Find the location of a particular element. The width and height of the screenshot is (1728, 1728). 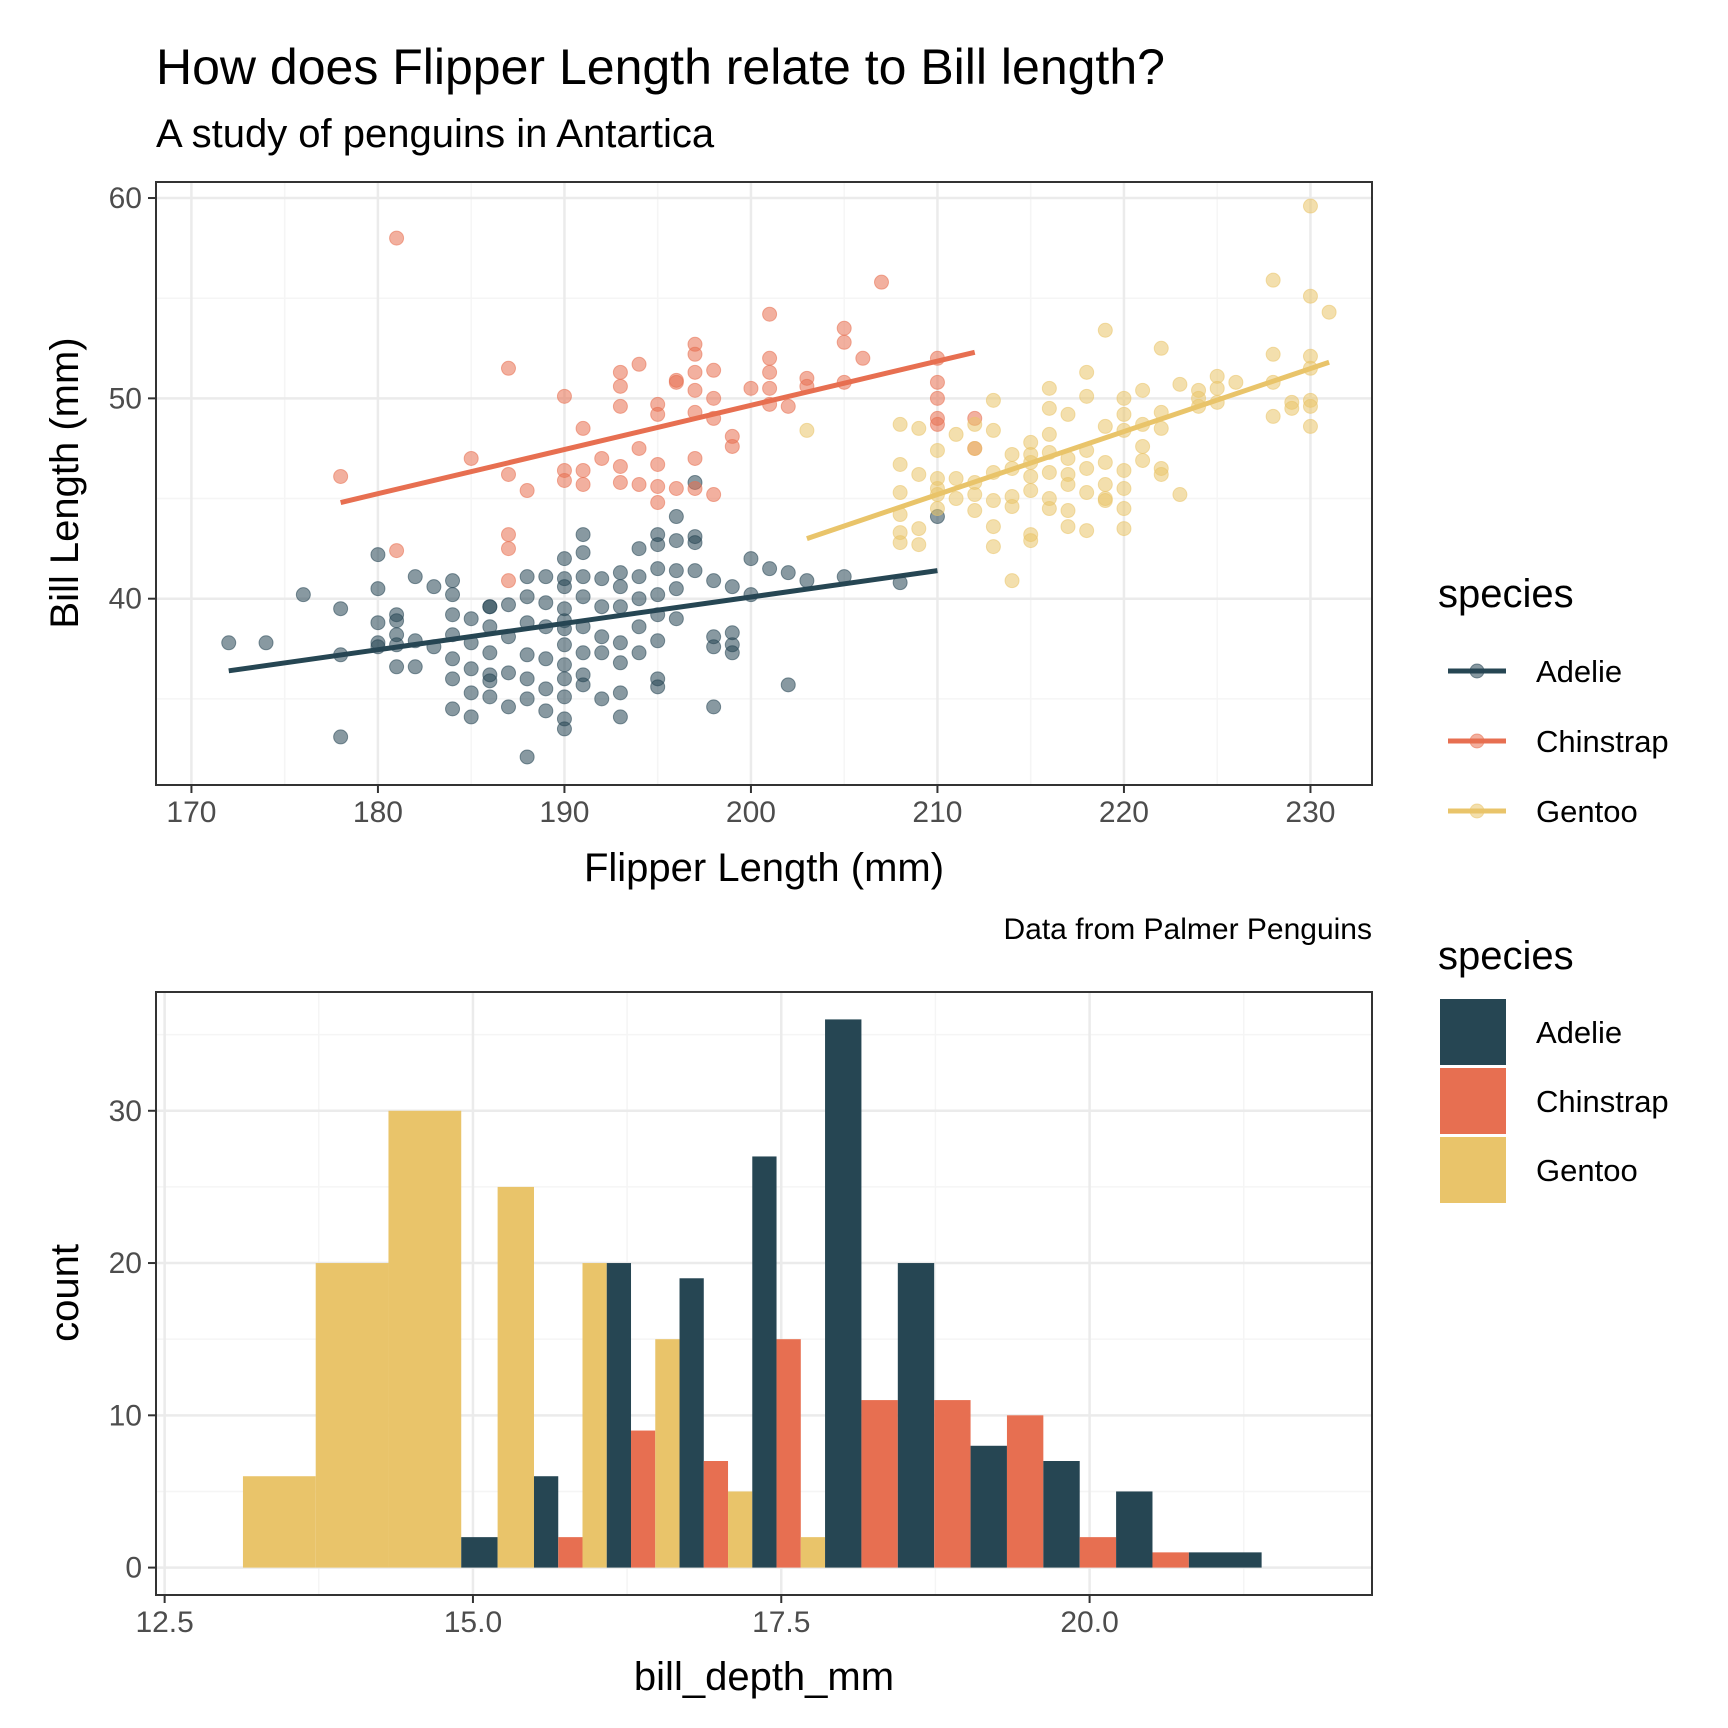

legend-label-adelie: Adelie is located at coordinates (1579, 671).